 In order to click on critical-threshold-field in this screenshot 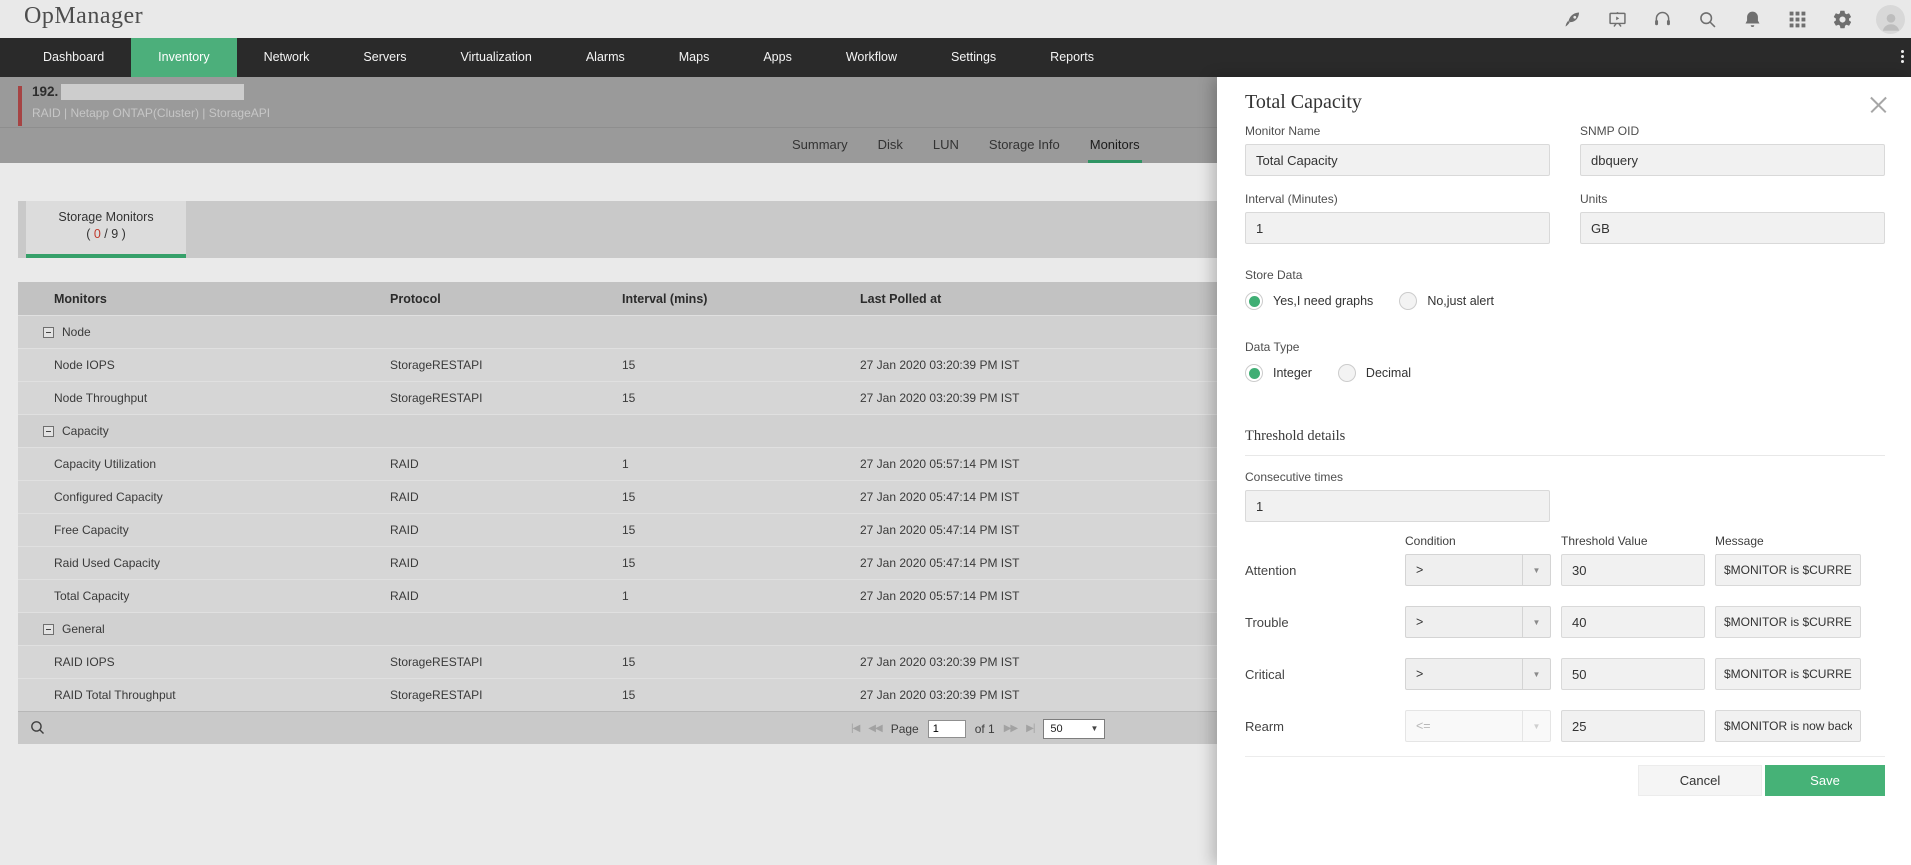, I will do `click(1633, 674)`.